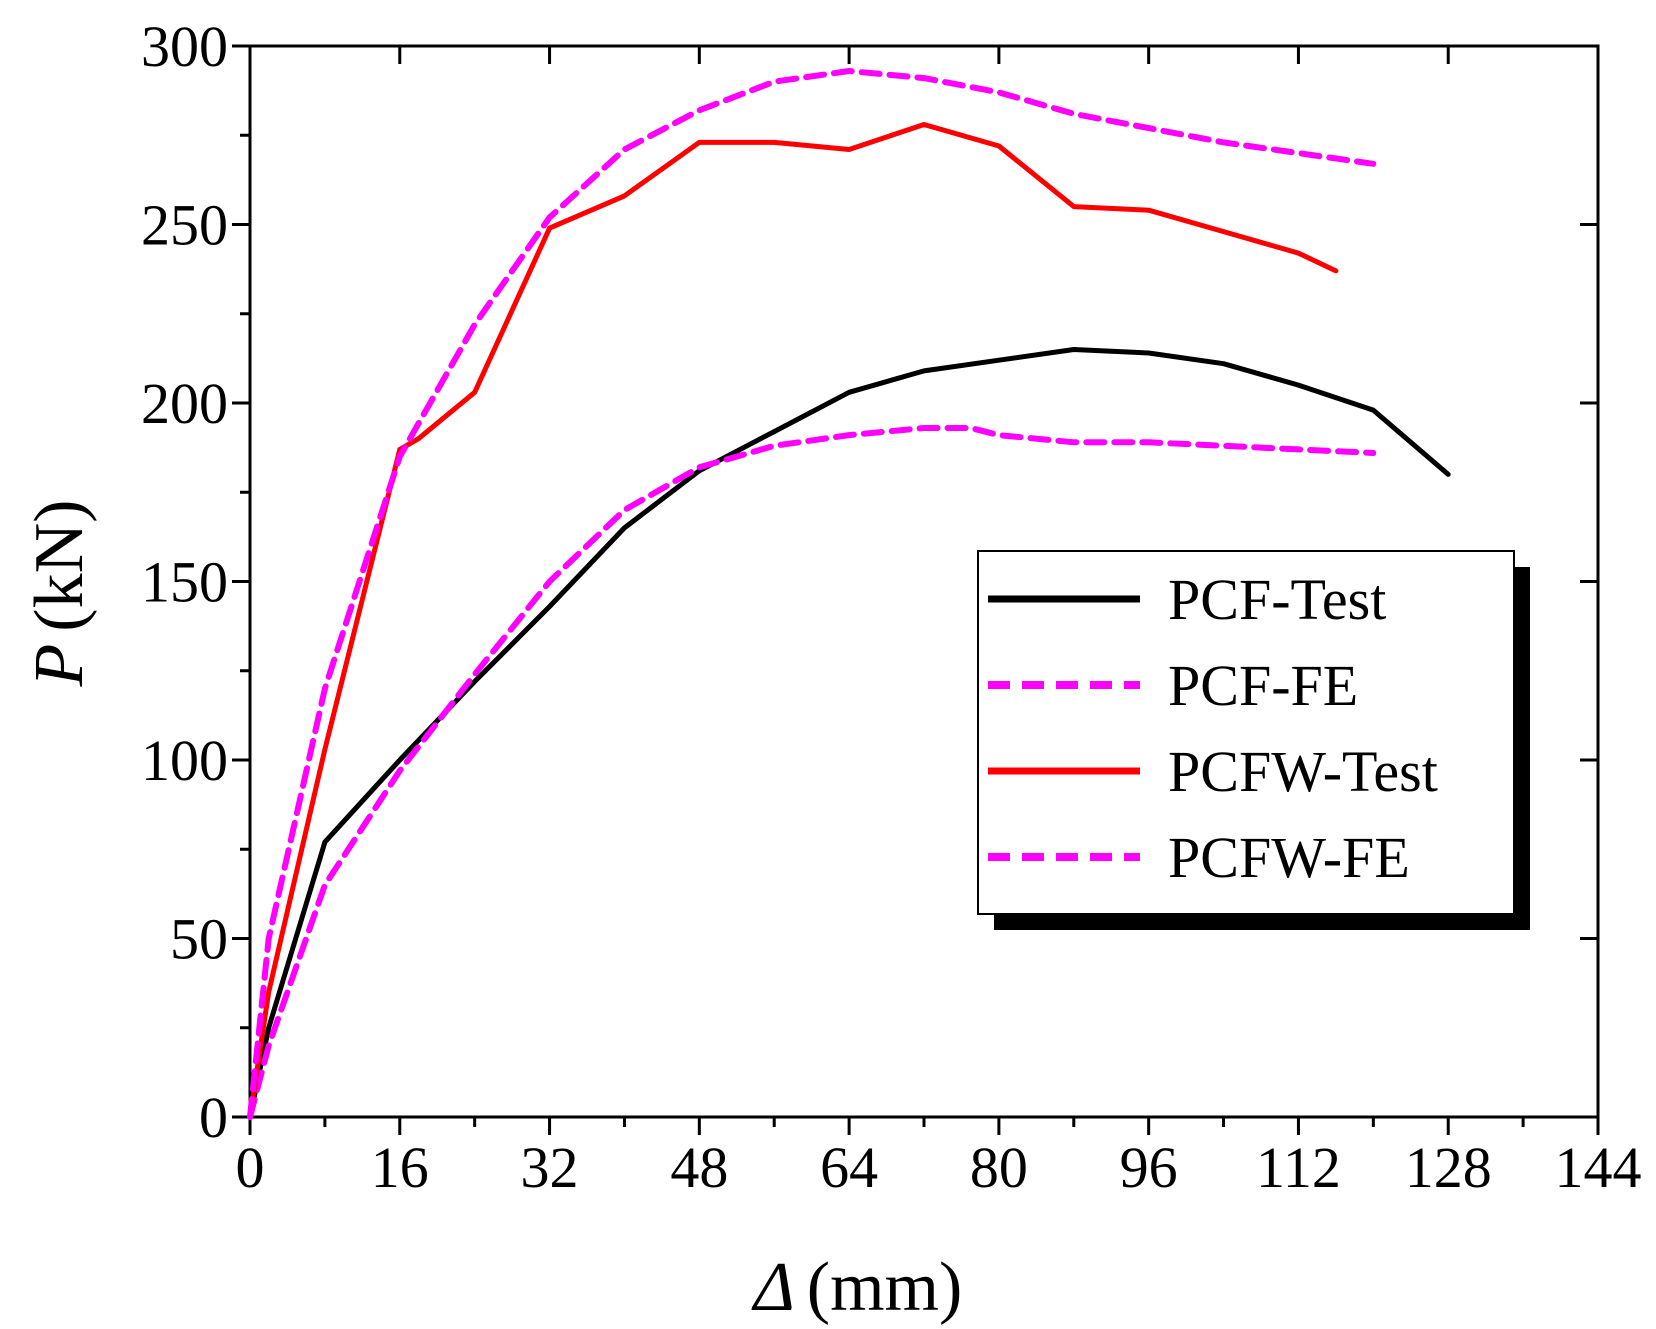 The width and height of the screenshot is (1656, 1329). I want to click on legend-label-pcfw-test: PCFW-Test, so click(1303, 771).